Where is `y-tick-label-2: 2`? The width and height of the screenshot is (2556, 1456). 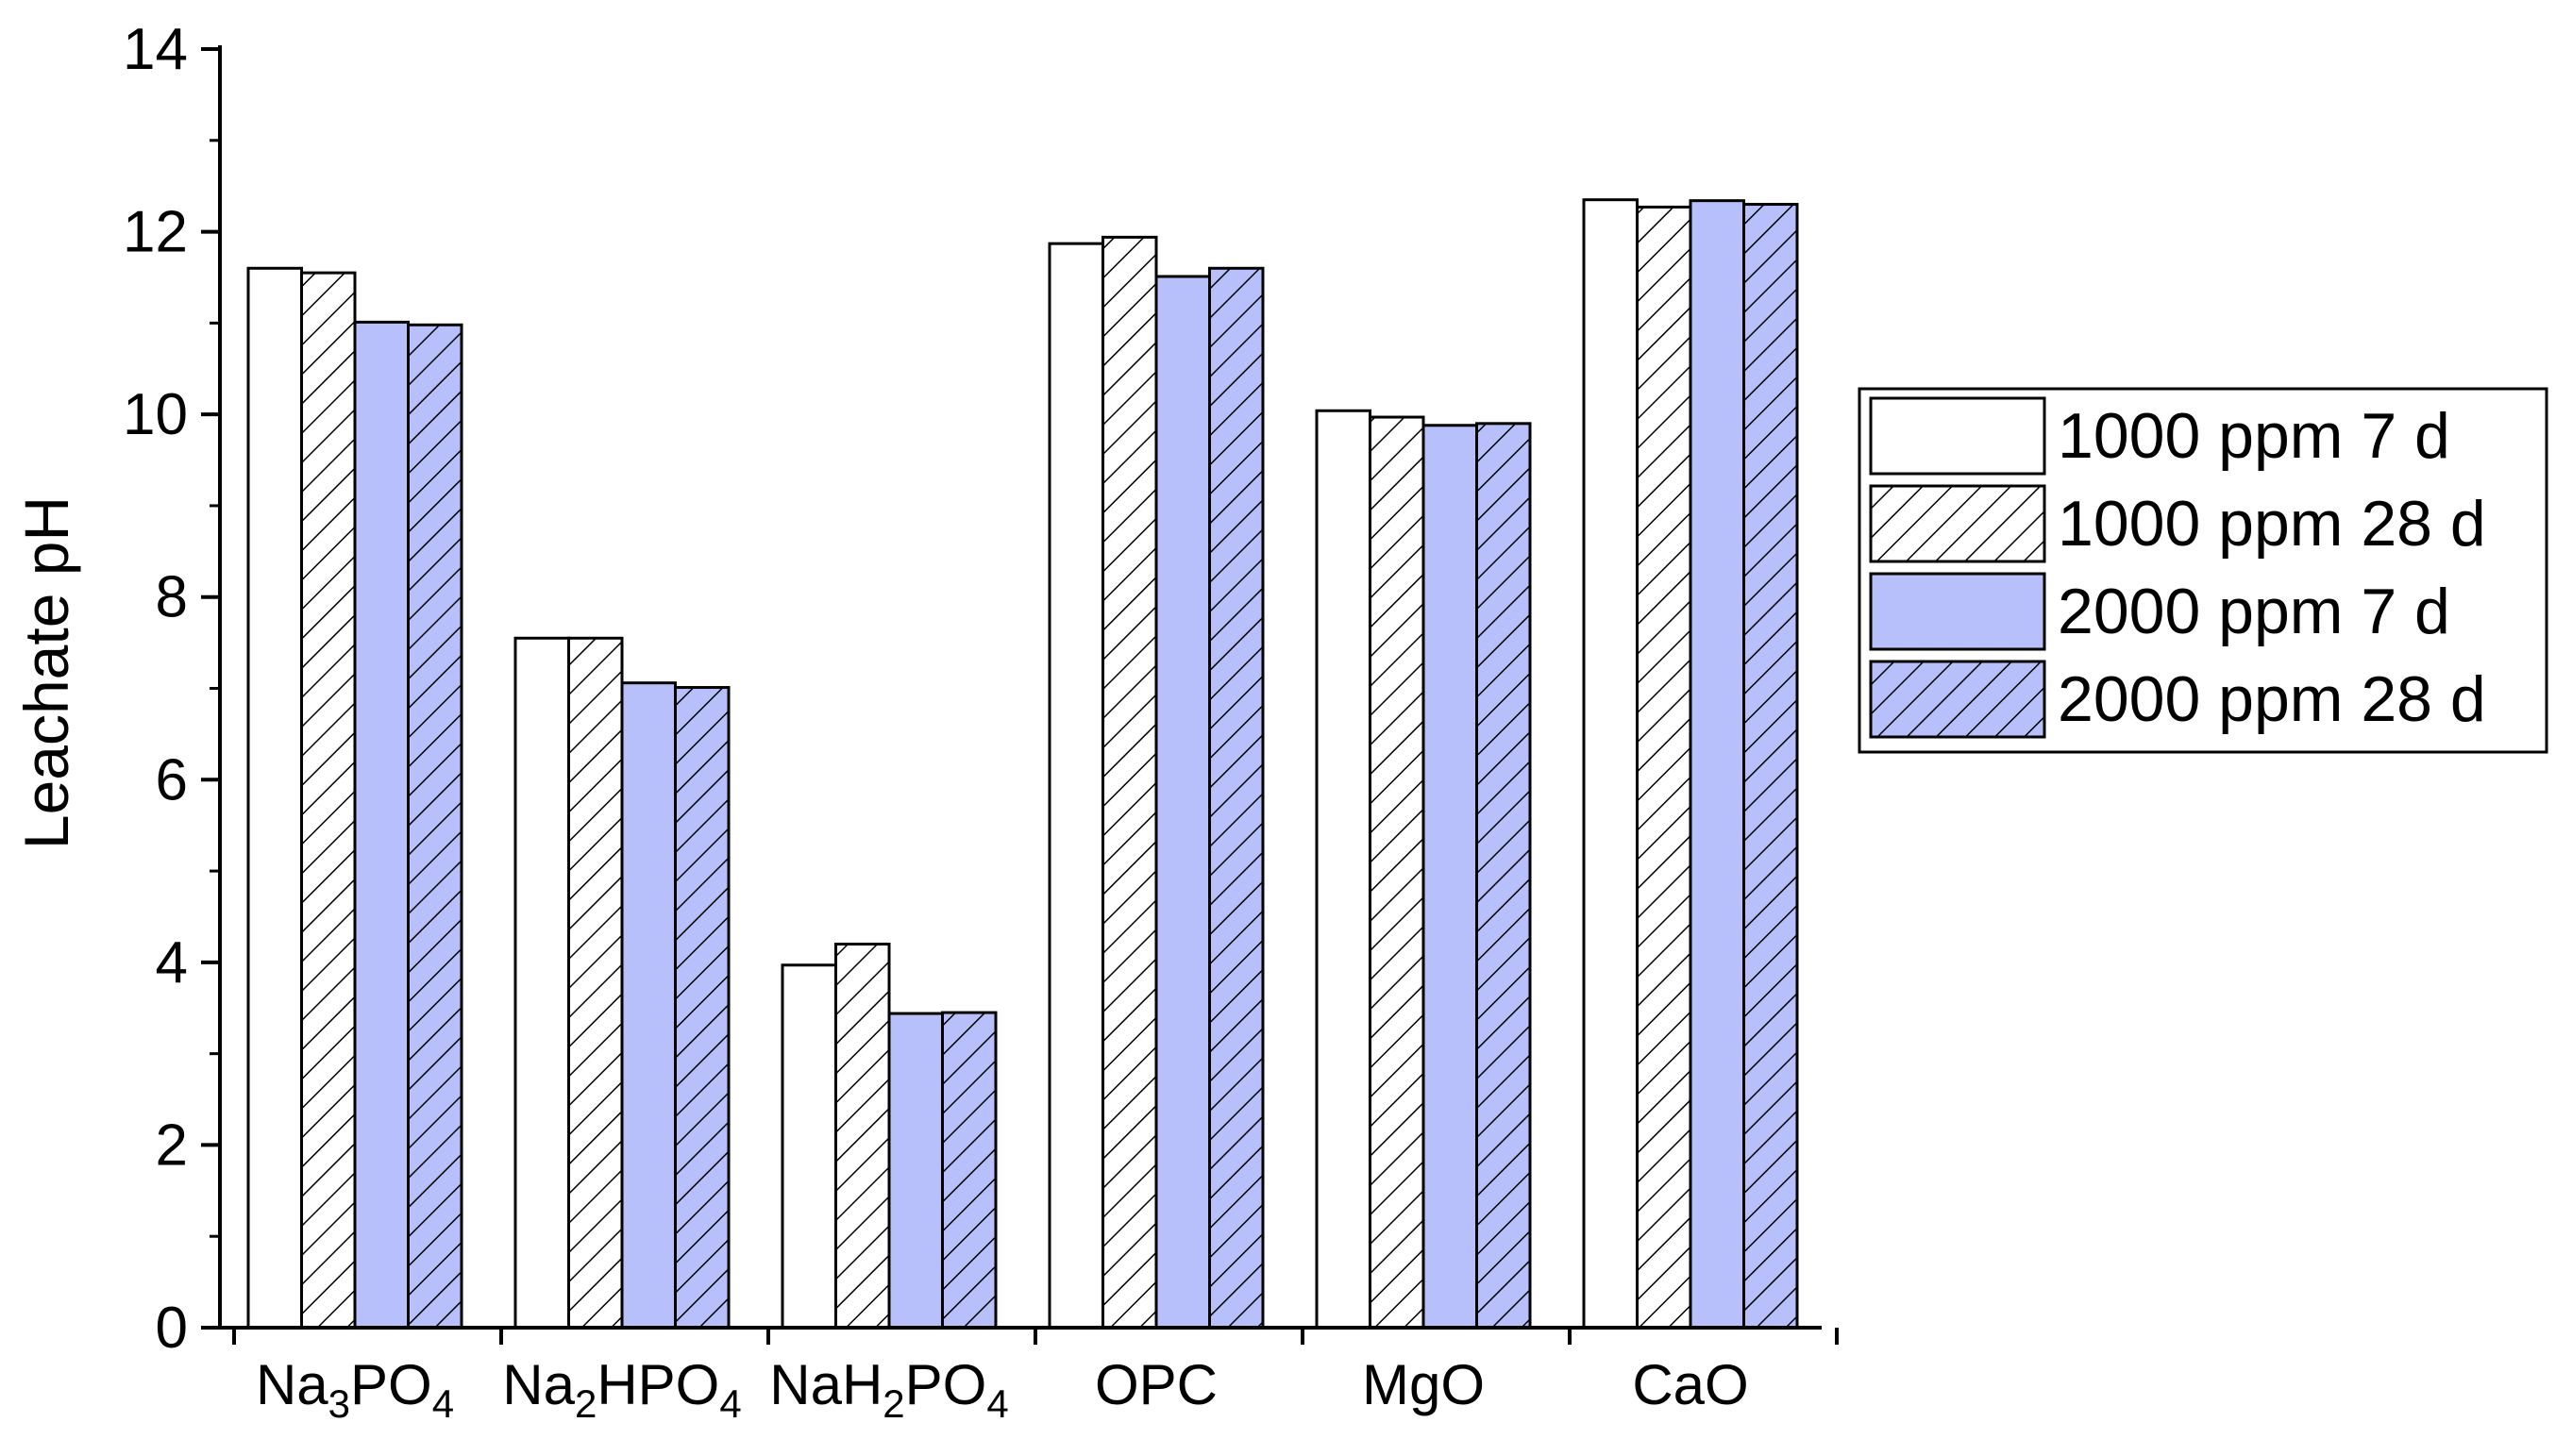
y-tick-label-2: 2 is located at coordinates (172, 1146).